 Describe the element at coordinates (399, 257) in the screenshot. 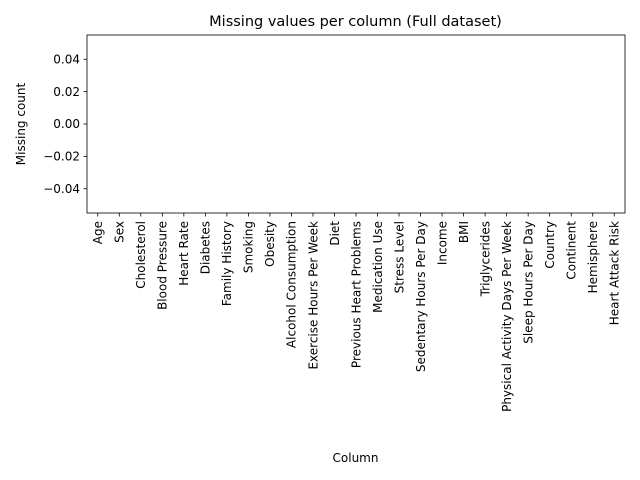

I see `x-tick-label: Stress Level` at that location.